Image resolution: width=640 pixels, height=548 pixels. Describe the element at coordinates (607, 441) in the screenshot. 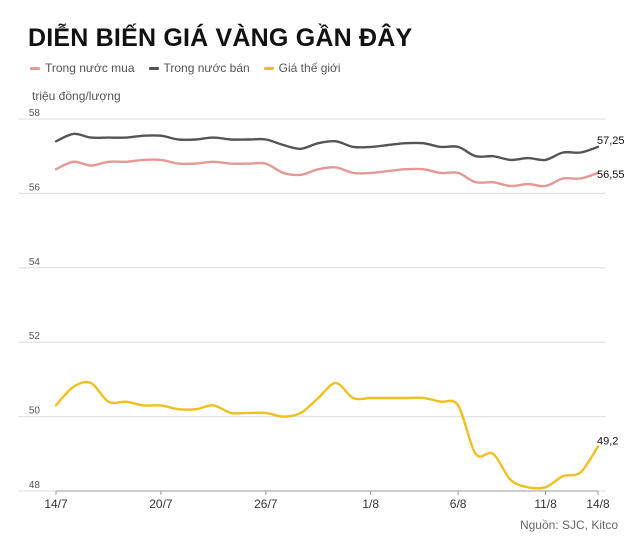

I see `end-label-world: 49,2` at that location.